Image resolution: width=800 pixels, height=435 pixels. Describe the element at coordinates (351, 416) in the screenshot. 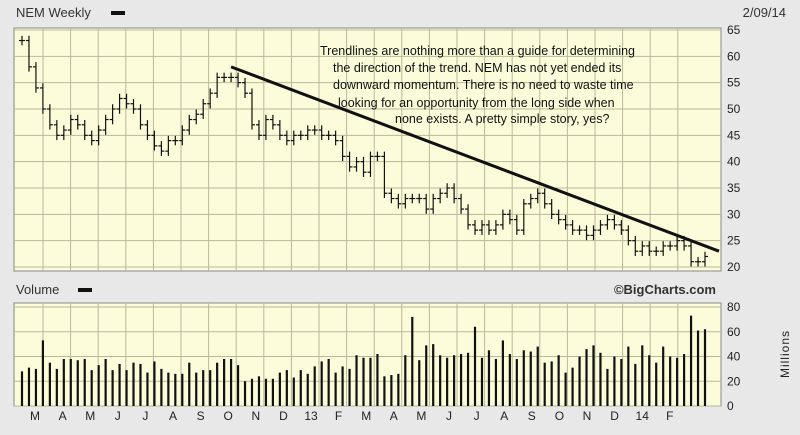

I see `x-axis: M A M J J A S O N D 13 F M A M J J A S O N D 14 F` at that location.